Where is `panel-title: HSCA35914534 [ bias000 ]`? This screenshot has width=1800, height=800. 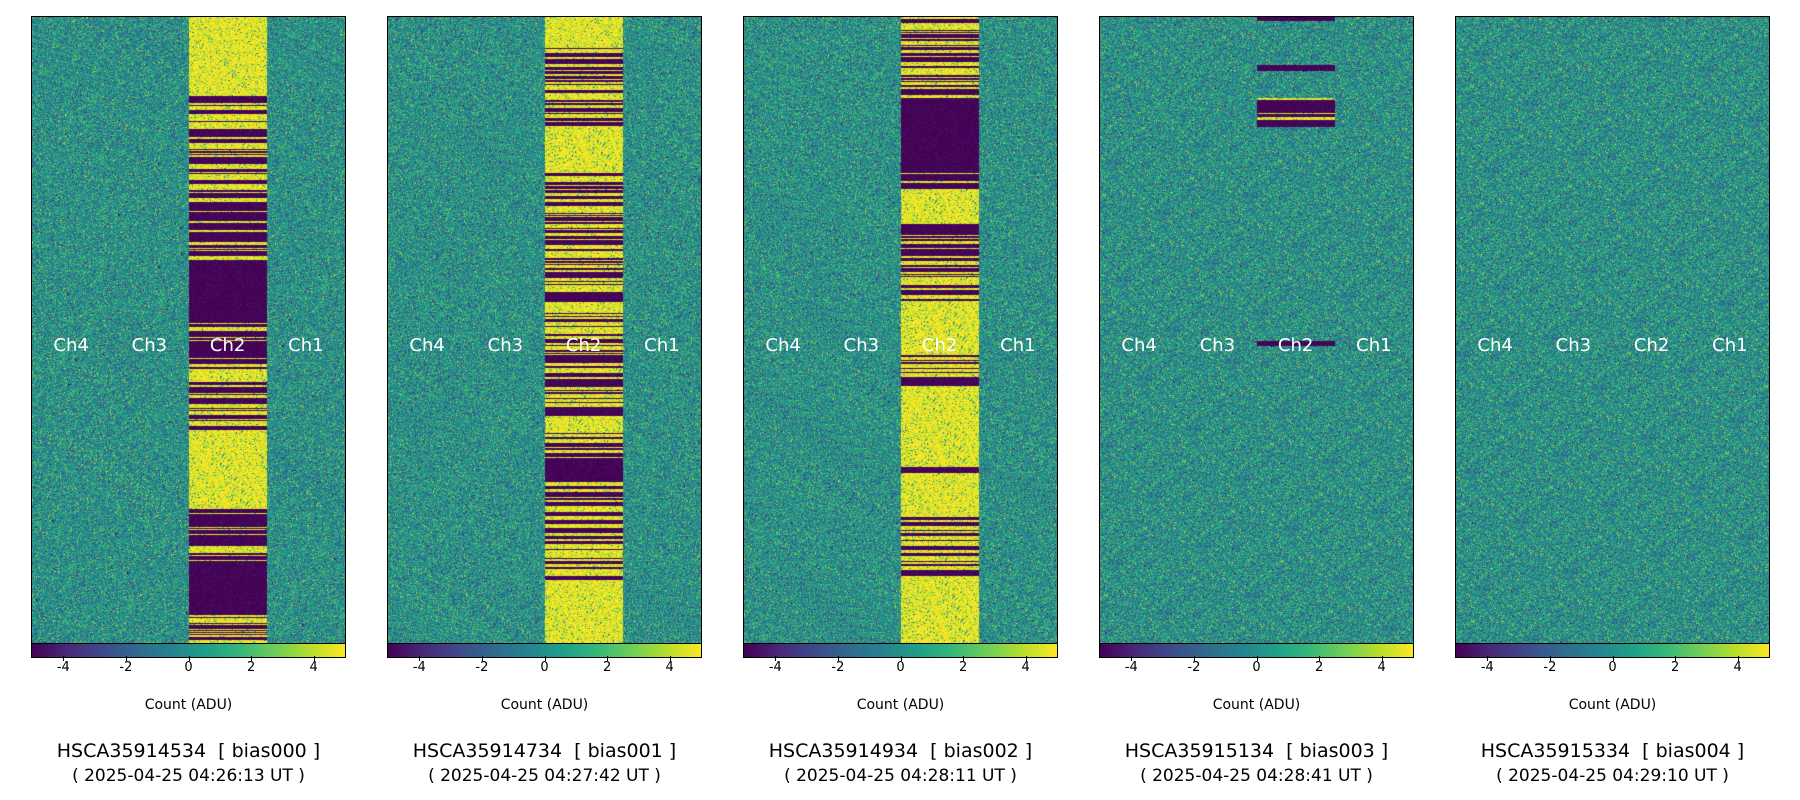 panel-title: HSCA35914534 [ bias000 ] is located at coordinates (188, 751).